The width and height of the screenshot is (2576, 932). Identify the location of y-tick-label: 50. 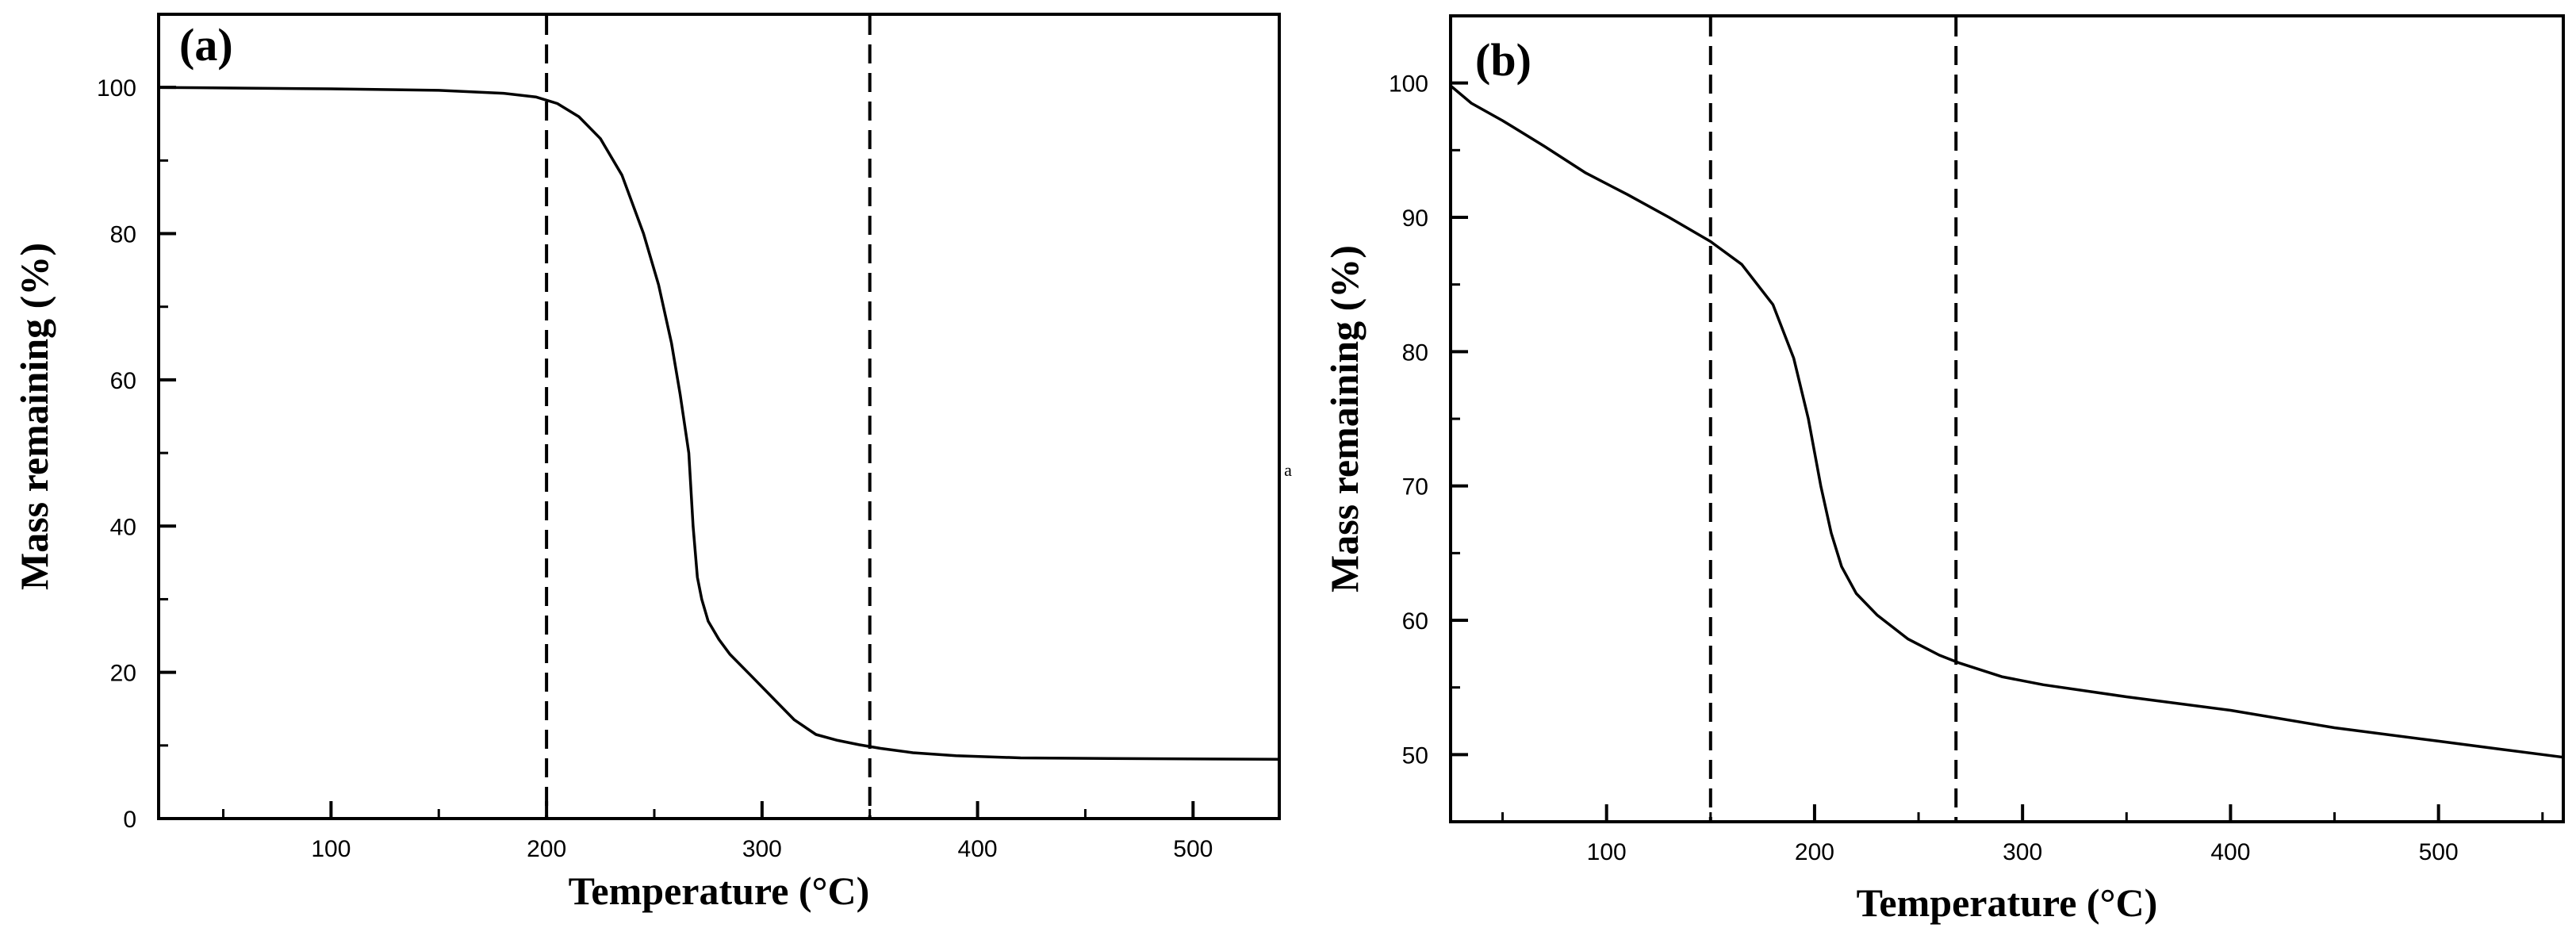
(1415, 756).